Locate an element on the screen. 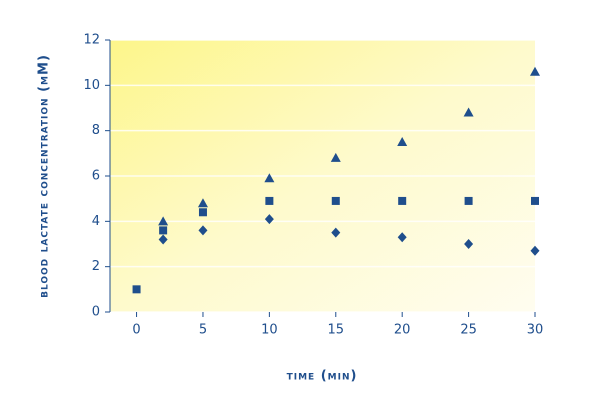 This screenshot has width=590, height=408. x-tick-label: 10 is located at coordinates (269, 330).